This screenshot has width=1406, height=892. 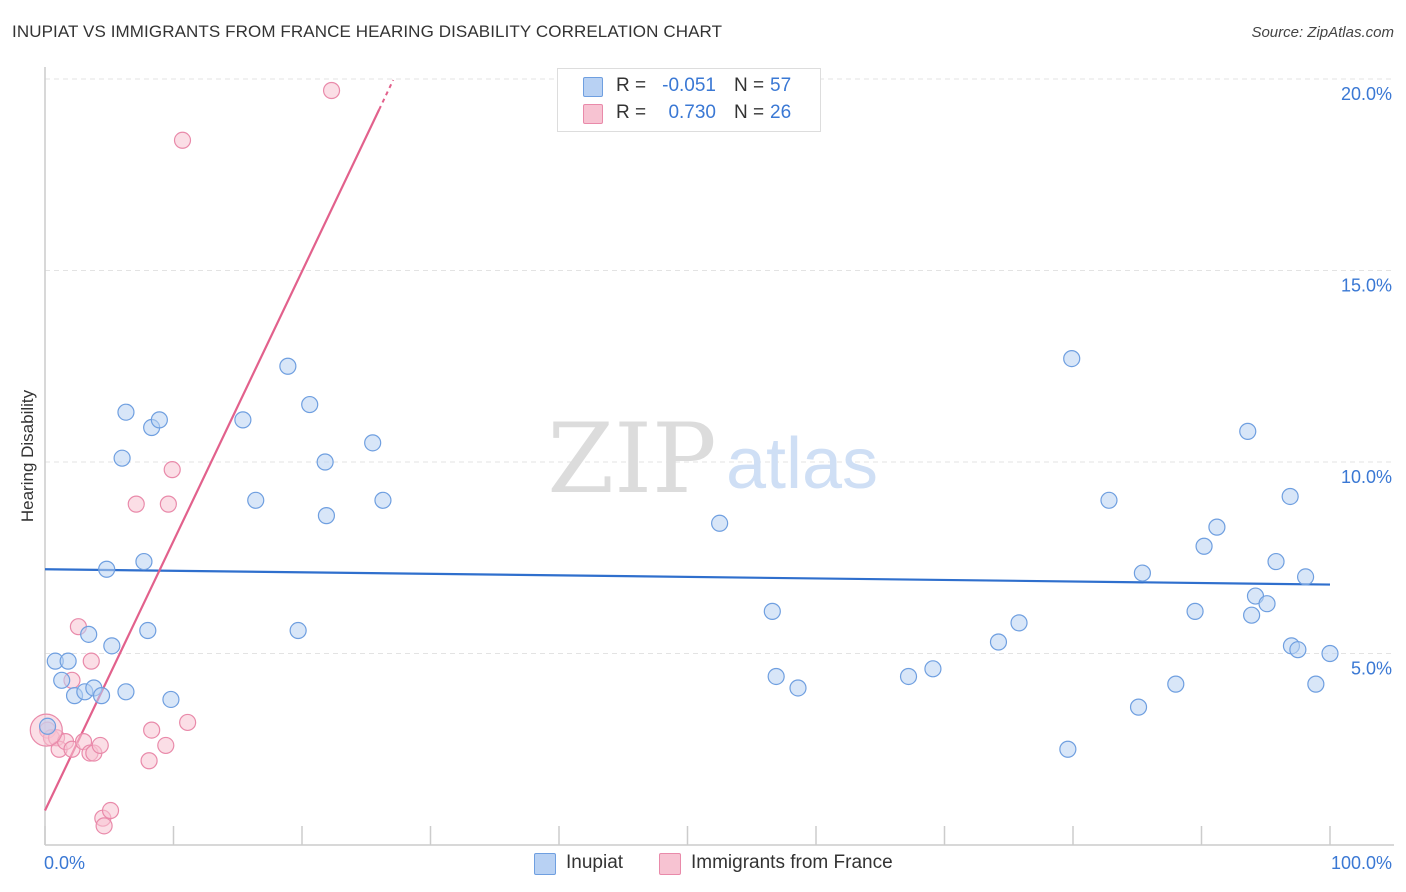 What do you see at coordinates (670, 864) in the screenshot?
I see `bottom-legend-swatch-france` at bounding box center [670, 864].